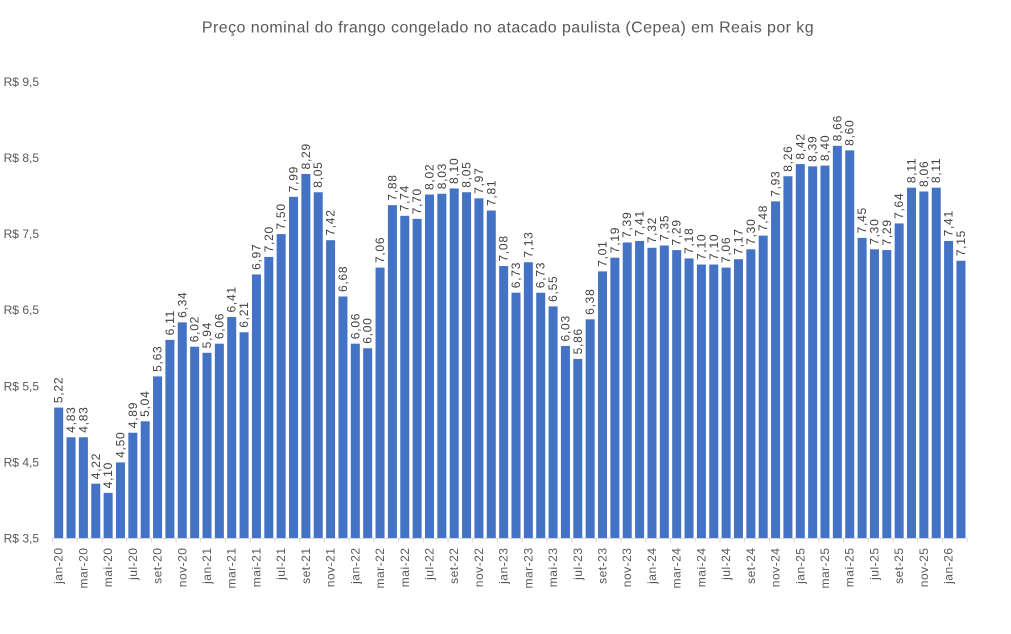 This screenshot has width=1011, height=634. I want to click on svg-text: 5,63, so click(158, 359).